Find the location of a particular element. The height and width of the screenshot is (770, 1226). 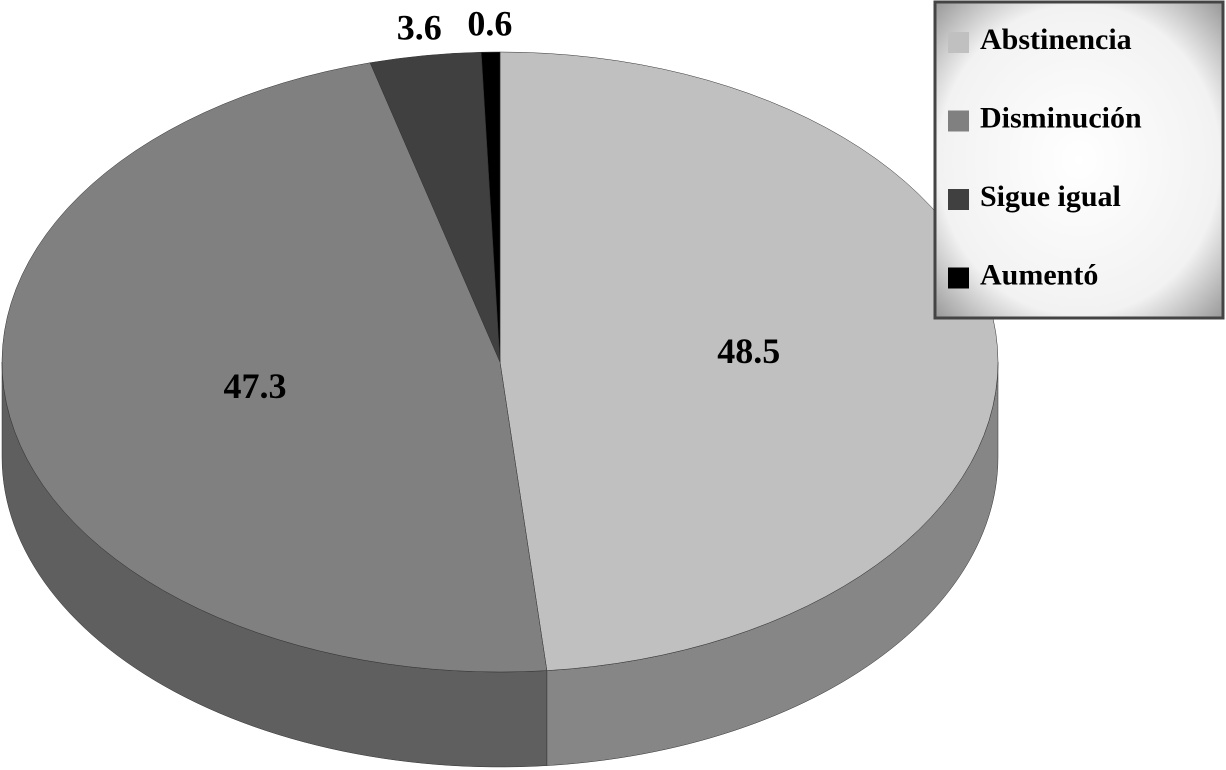

slice is located at coordinates (490, 207).